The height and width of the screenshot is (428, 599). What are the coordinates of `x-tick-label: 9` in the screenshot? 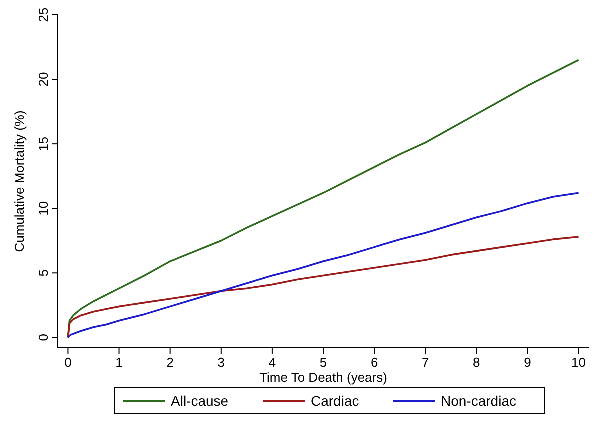 It's located at (528, 362).